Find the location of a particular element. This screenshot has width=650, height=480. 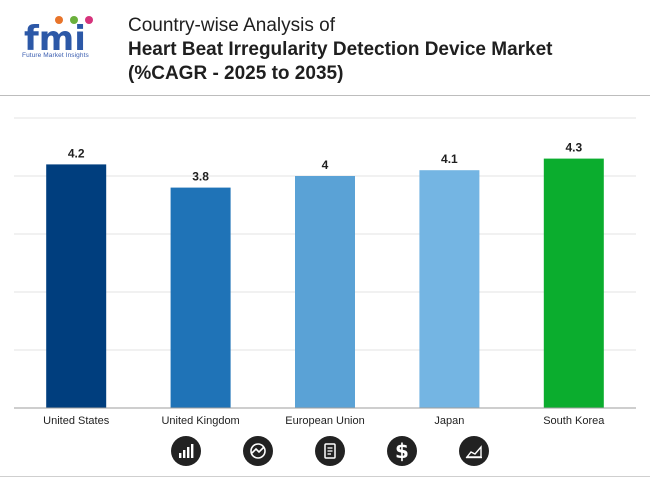

dollar-icon: $ is located at coordinates (402, 451).